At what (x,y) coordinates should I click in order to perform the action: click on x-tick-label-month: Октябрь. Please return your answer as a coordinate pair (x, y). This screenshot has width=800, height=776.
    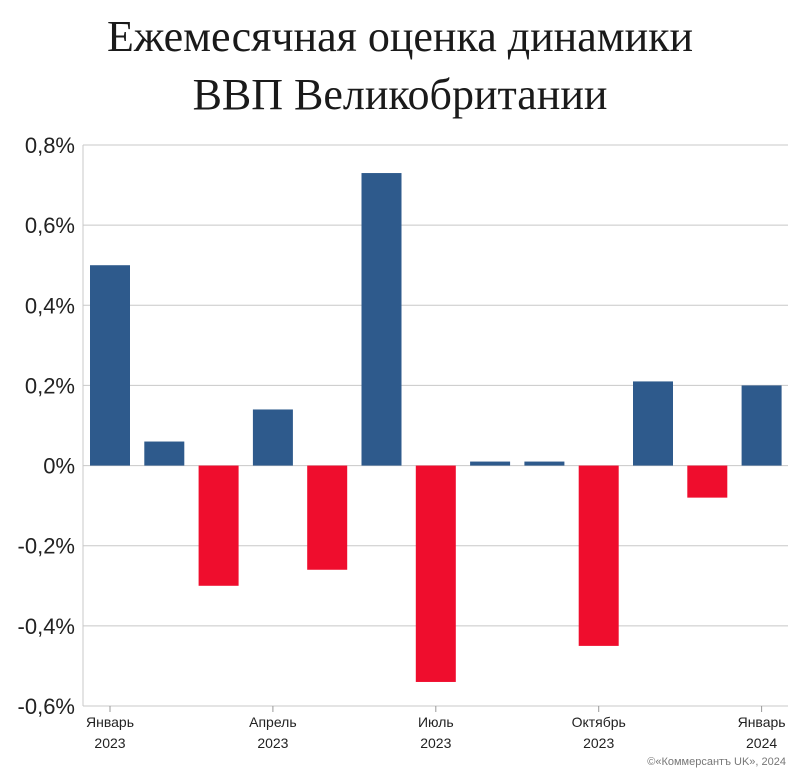
    Looking at the image, I should click on (599, 722).